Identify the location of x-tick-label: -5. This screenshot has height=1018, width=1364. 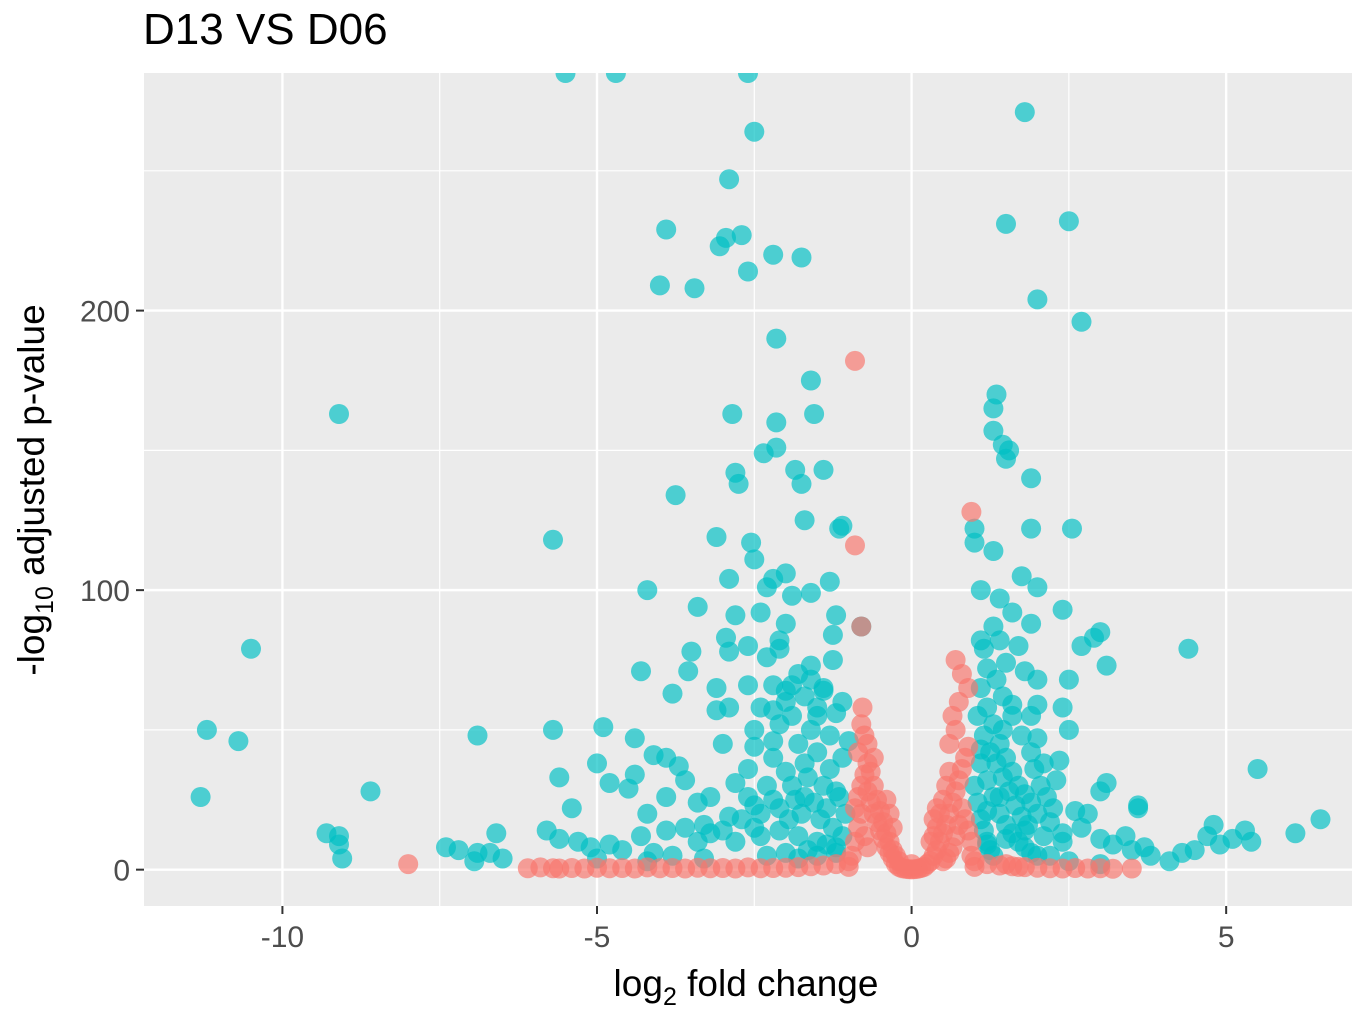
(597, 937).